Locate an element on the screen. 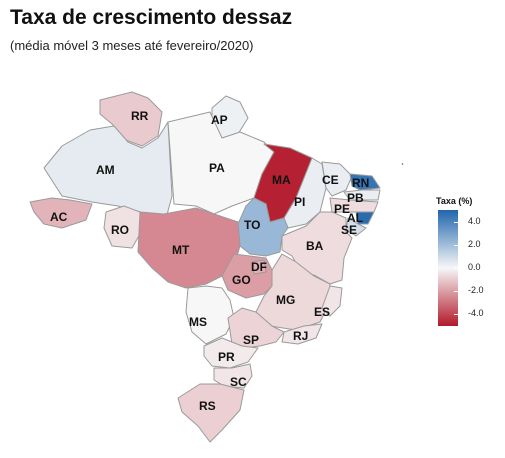 This screenshot has height=458, width=505. state-label-pe: PE is located at coordinates (342, 209).